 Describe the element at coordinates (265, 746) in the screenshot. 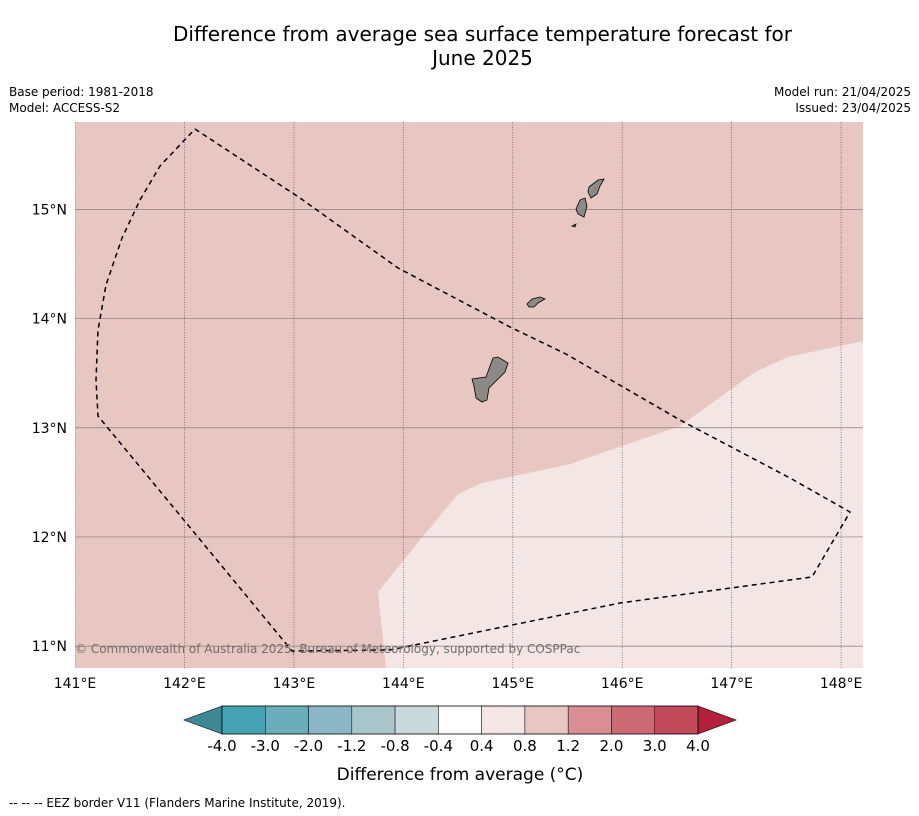

I see `colorbar-tick-label: -3.0` at that location.